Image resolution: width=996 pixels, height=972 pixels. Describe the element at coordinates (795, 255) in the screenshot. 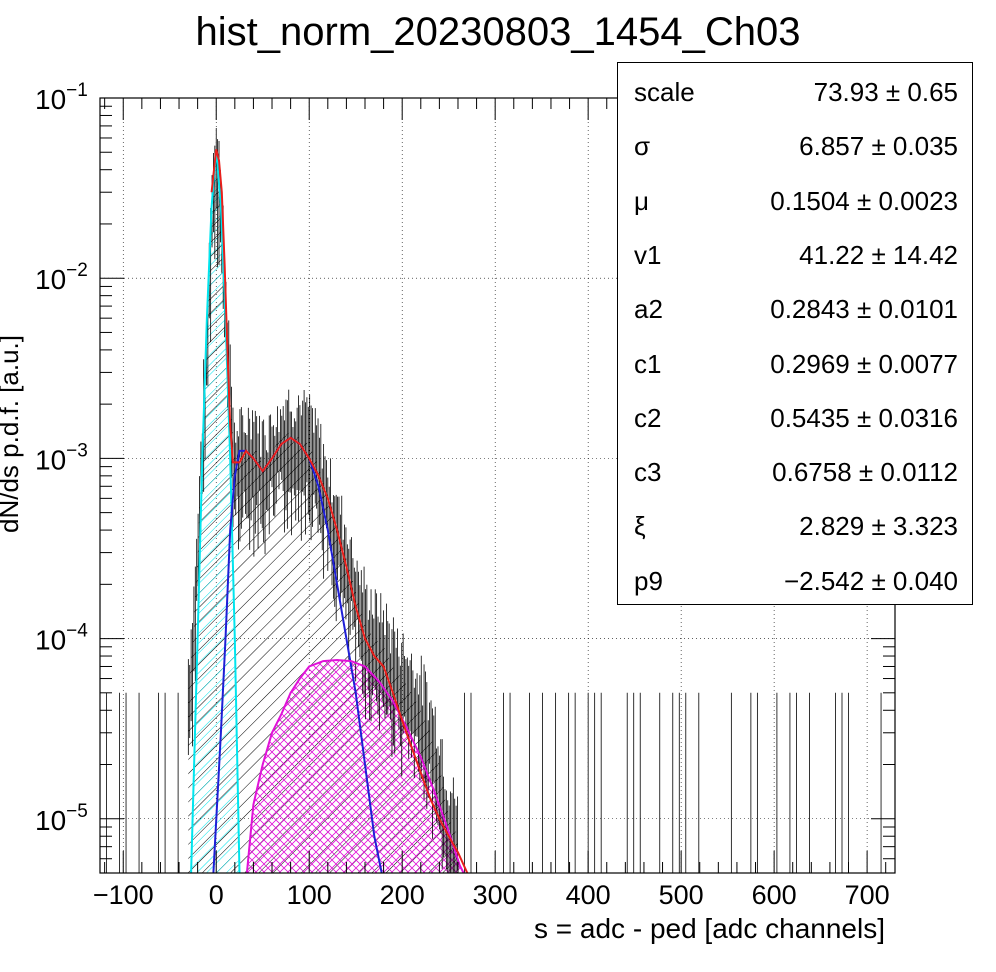

I see `stat-row: v1 41.22 ± 14.42` at that location.